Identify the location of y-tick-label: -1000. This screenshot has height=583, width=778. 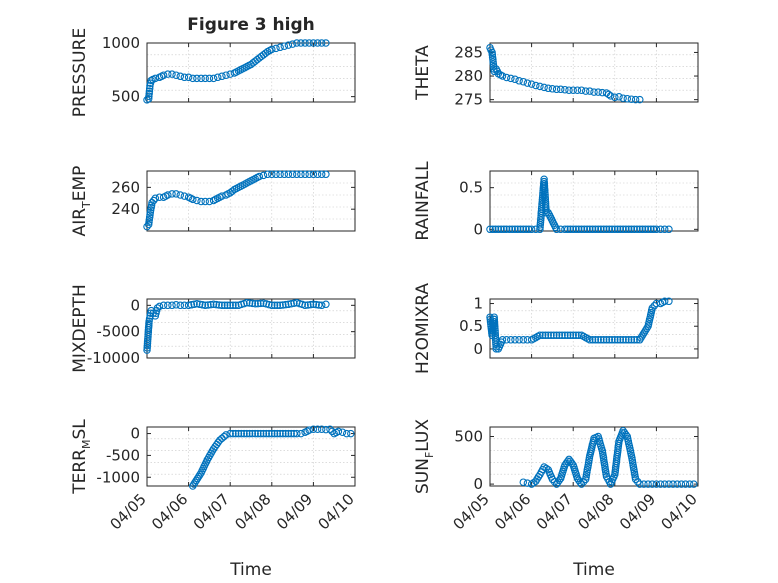
(118, 477).